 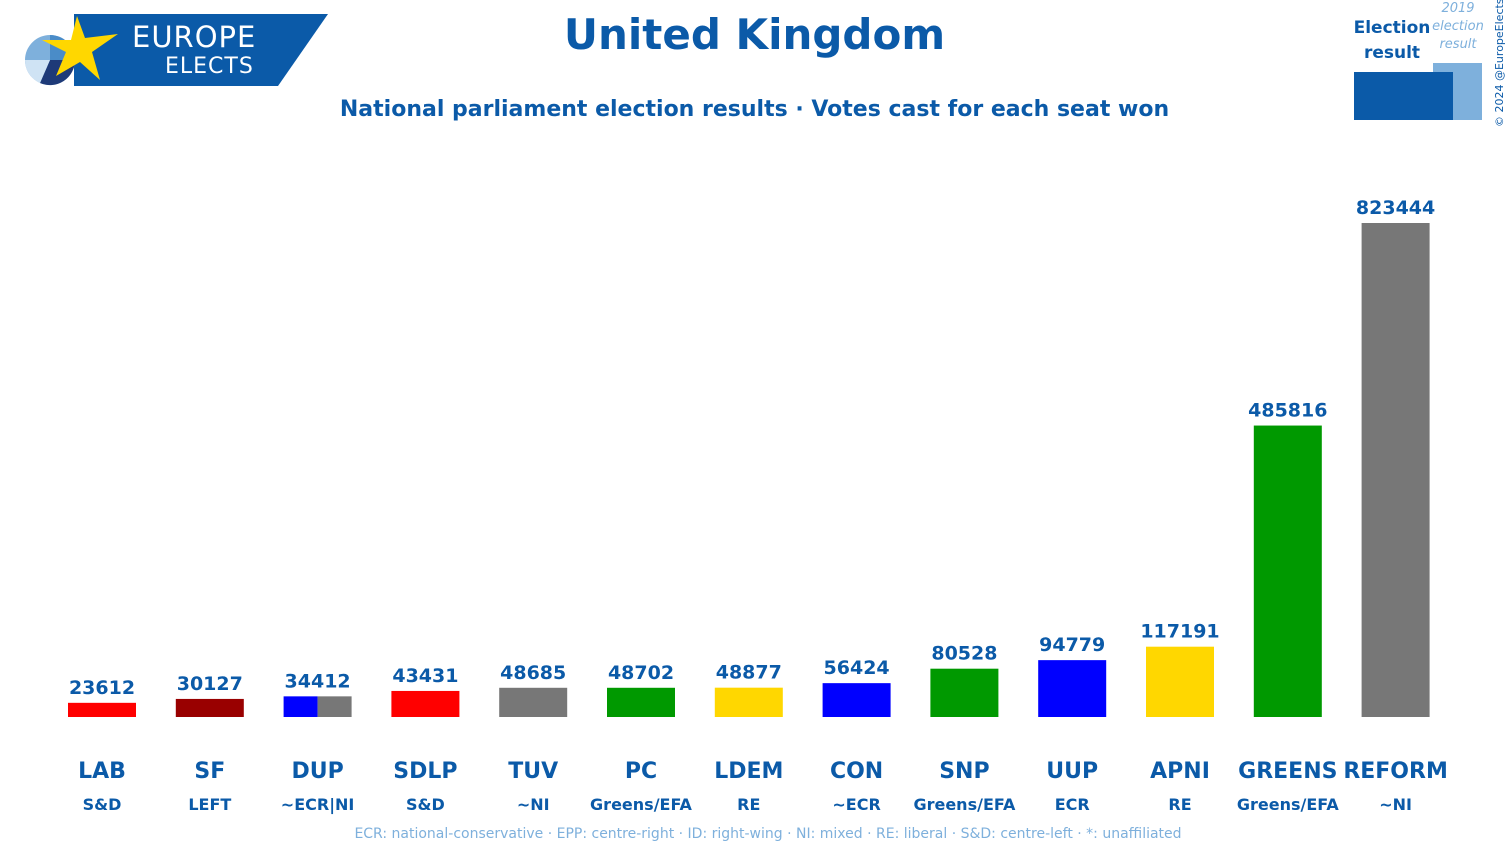 What do you see at coordinates (1395, 470) in the screenshot?
I see `bar-reform` at bounding box center [1395, 470].